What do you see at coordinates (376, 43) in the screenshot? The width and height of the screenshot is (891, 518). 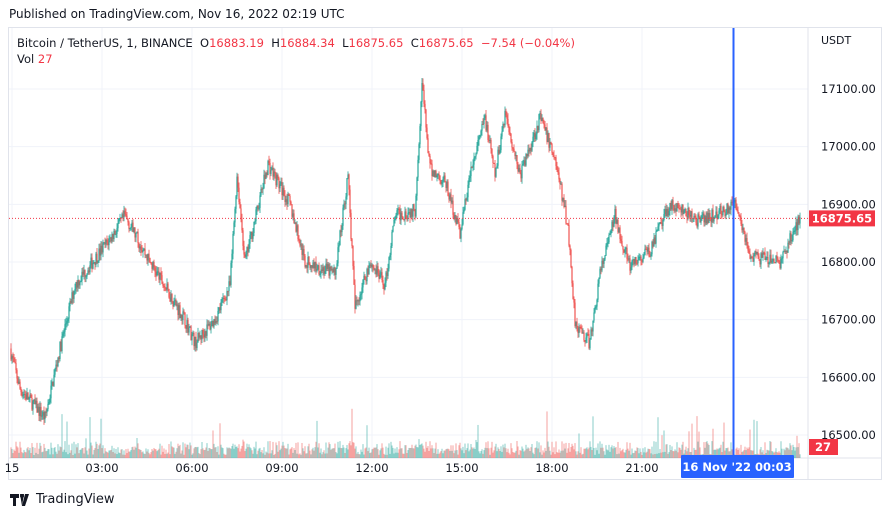 I see `low-value: 16875.65` at bounding box center [376, 43].